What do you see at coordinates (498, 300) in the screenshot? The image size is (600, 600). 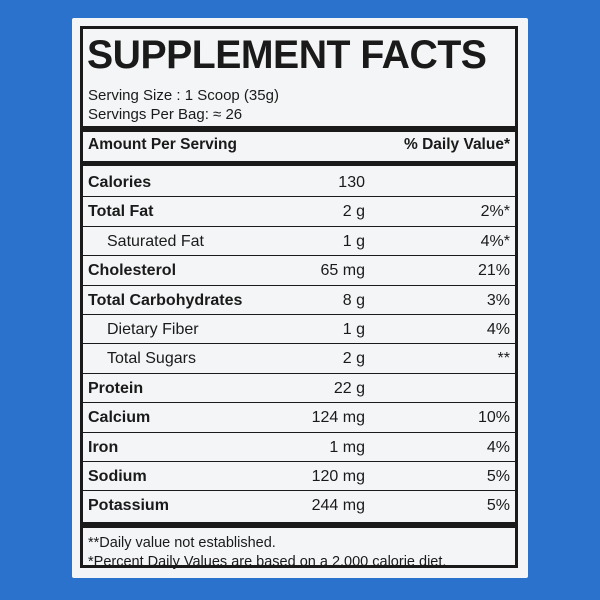 I see `daily-value: 3%` at bounding box center [498, 300].